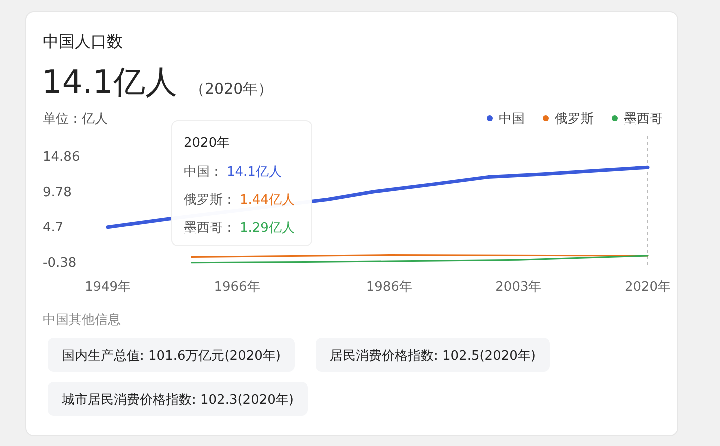 Image resolution: width=720 pixels, height=446 pixels. What do you see at coordinates (203, 172) in the screenshot?
I see `annotation: 中国：` at bounding box center [203, 172].